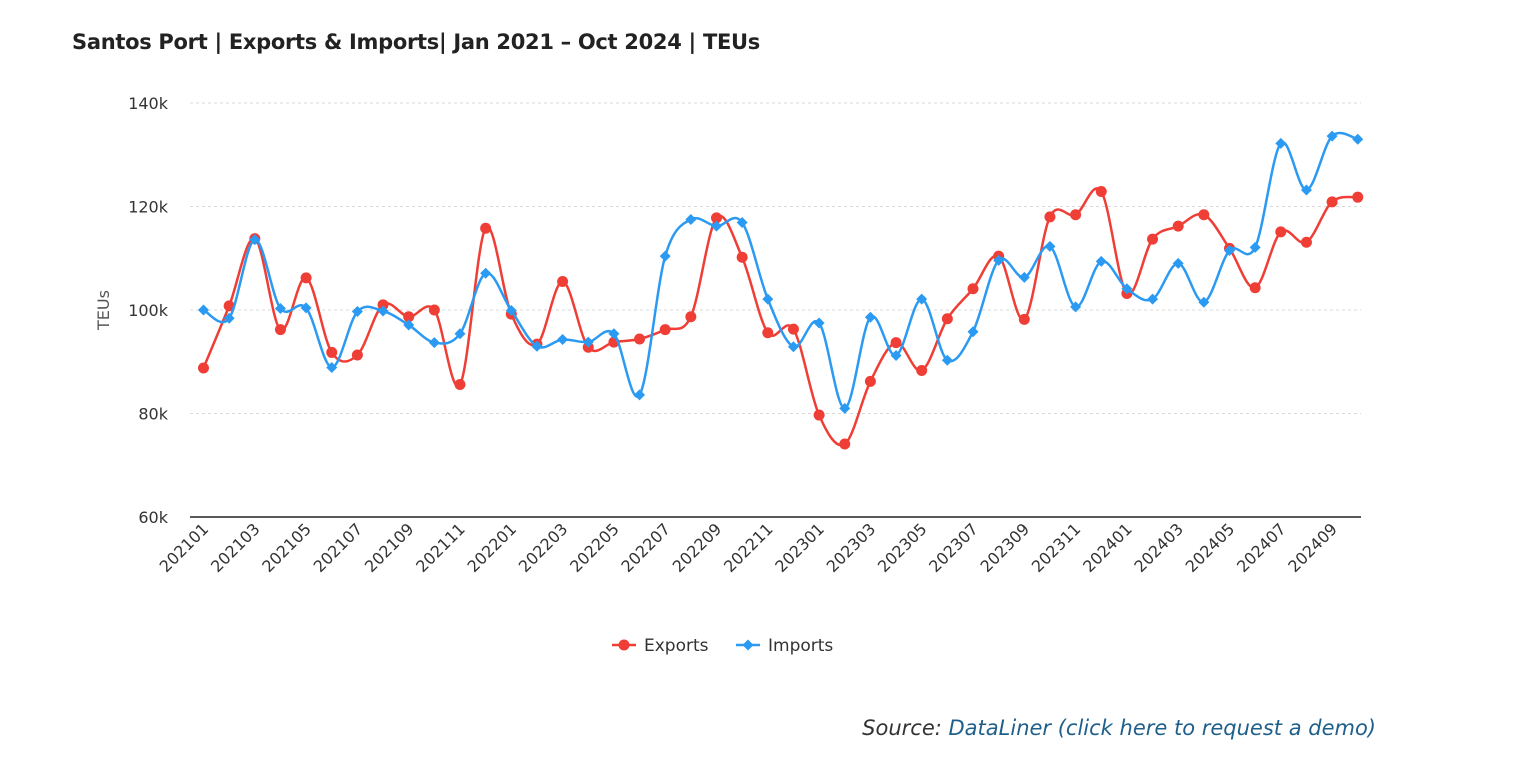  Describe the element at coordinates (748, 547) in the screenshot. I see `x-tick-label: 202211` at that location.